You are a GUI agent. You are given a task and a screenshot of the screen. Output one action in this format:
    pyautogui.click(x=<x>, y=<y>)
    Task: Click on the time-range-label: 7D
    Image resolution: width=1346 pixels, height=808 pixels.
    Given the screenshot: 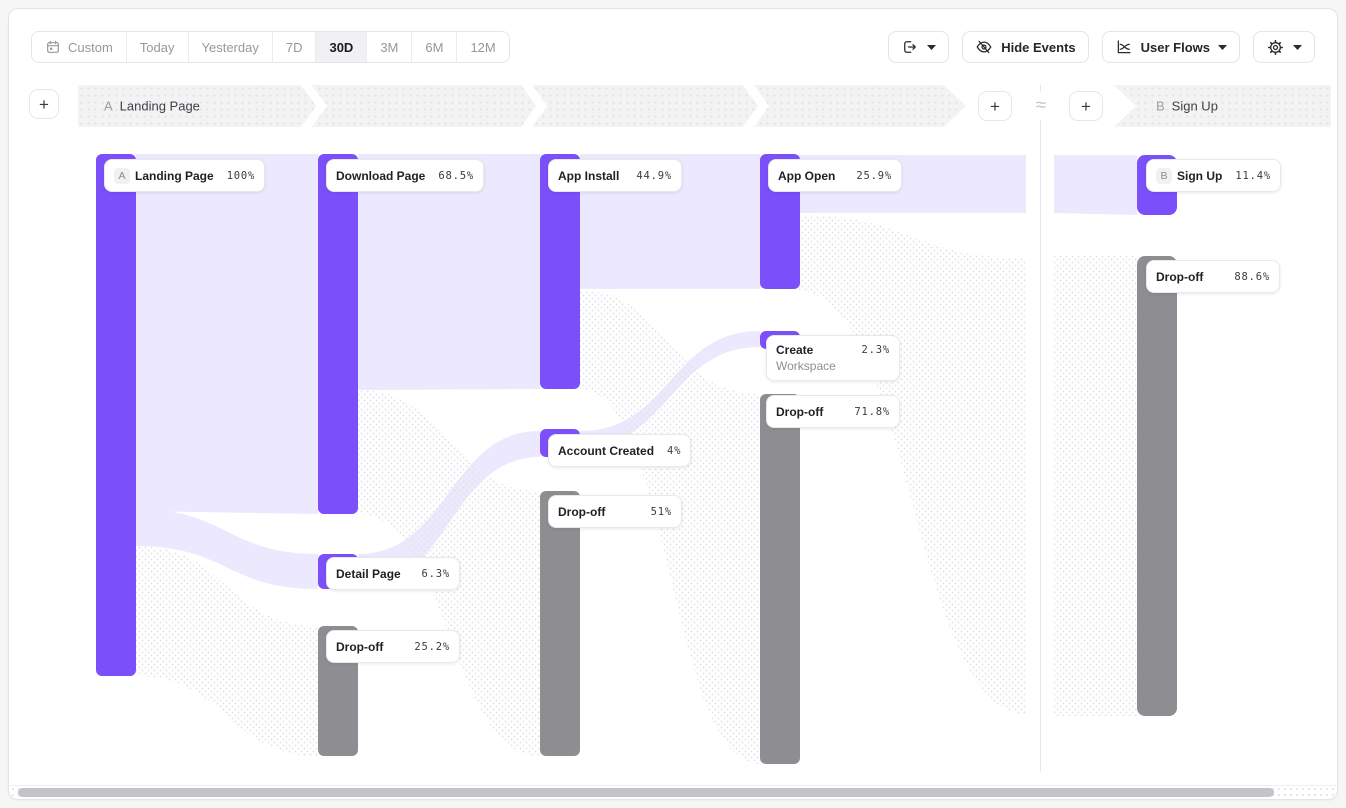 What is the action you would take?
    pyautogui.click(x=294, y=47)
    